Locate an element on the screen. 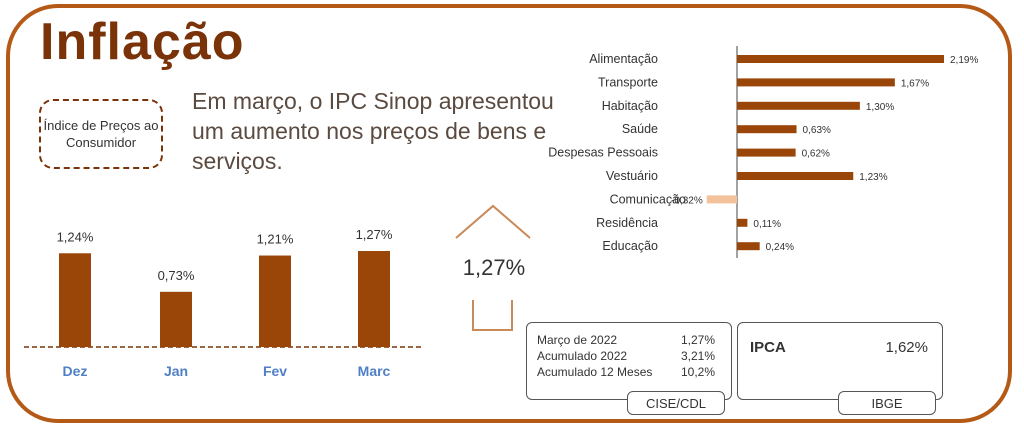 Image resolution: width=1024 pixels, height=433 pixels. highlight-value: 1,27% is located at coordinates (494, 267).